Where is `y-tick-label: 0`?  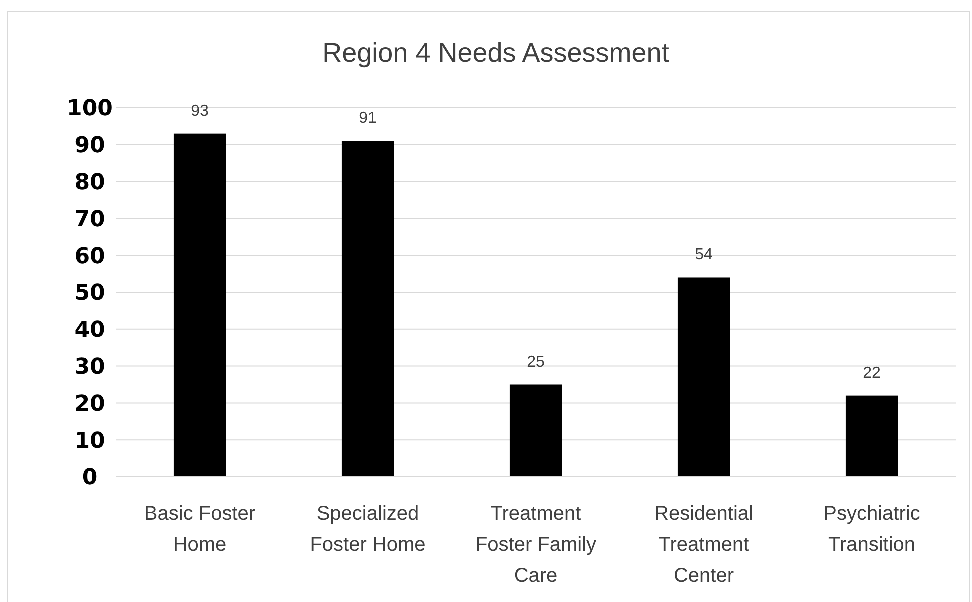 y-tick-label: 0 is located at coordinates (90, 478).